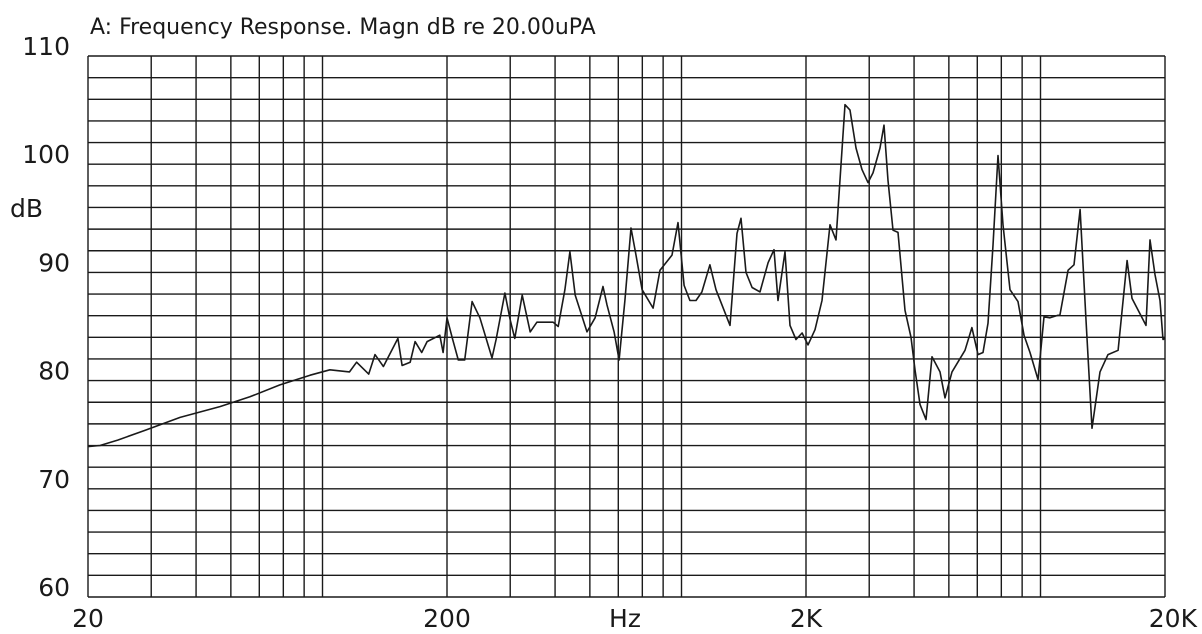  I want to click on y-axis-label: dB, so click(26, 208).